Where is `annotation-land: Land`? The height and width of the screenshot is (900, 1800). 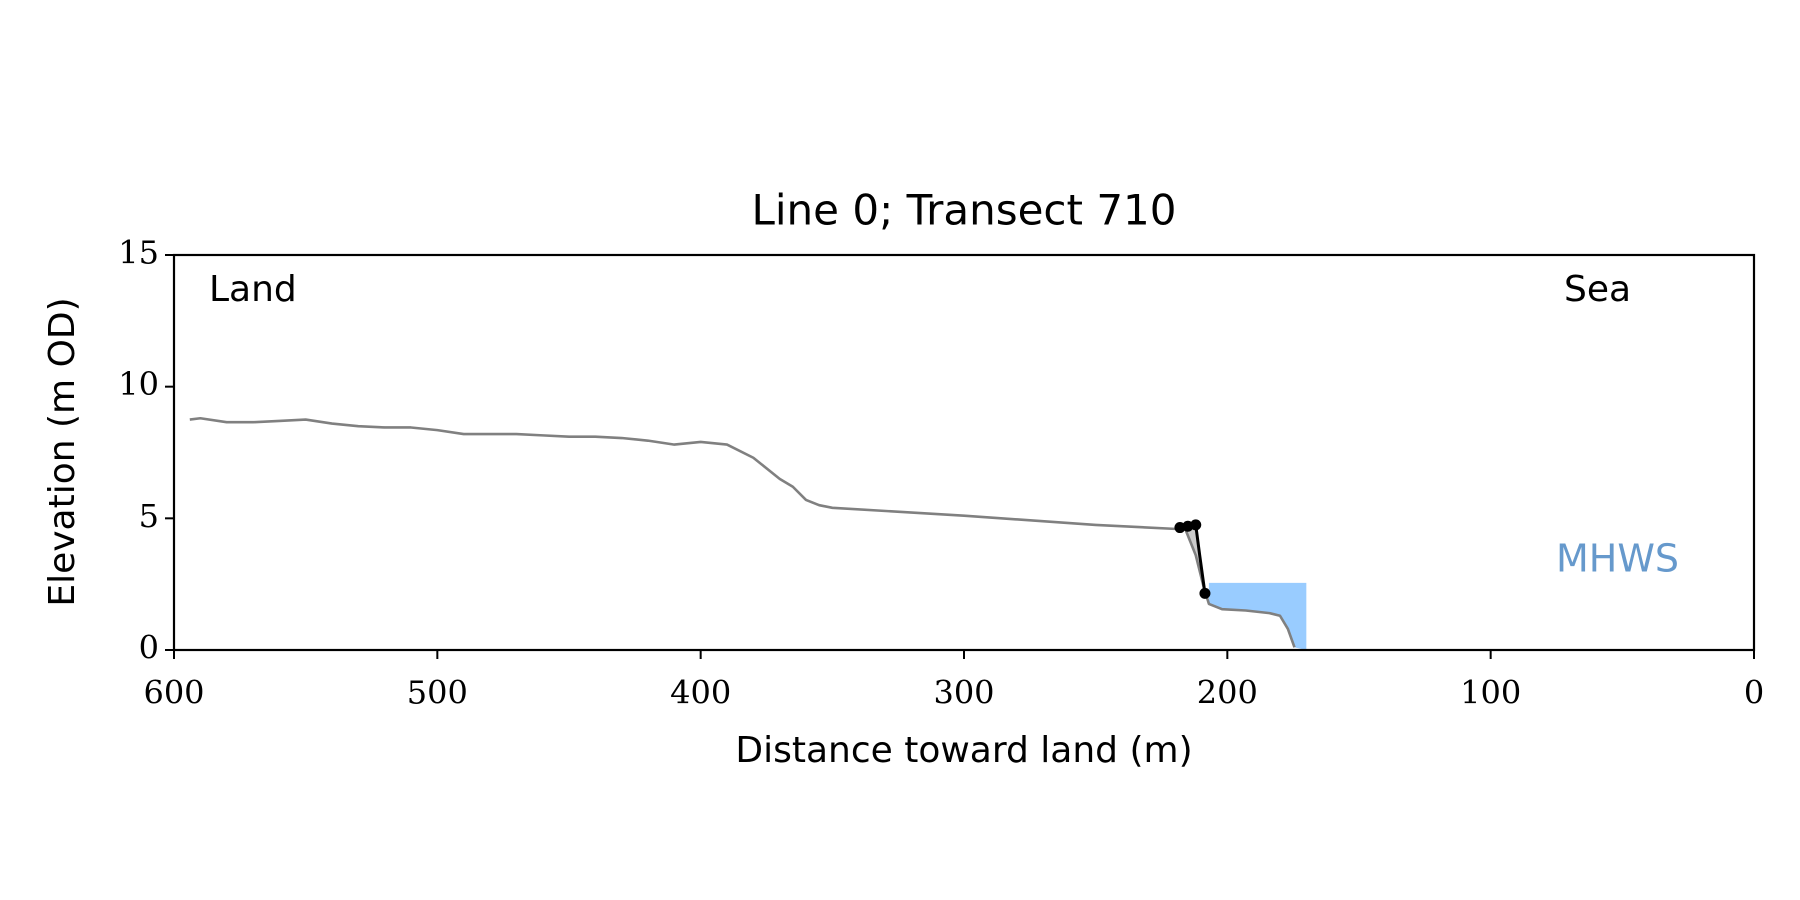
annotation-land: Land is located at coordinates (253, 289).